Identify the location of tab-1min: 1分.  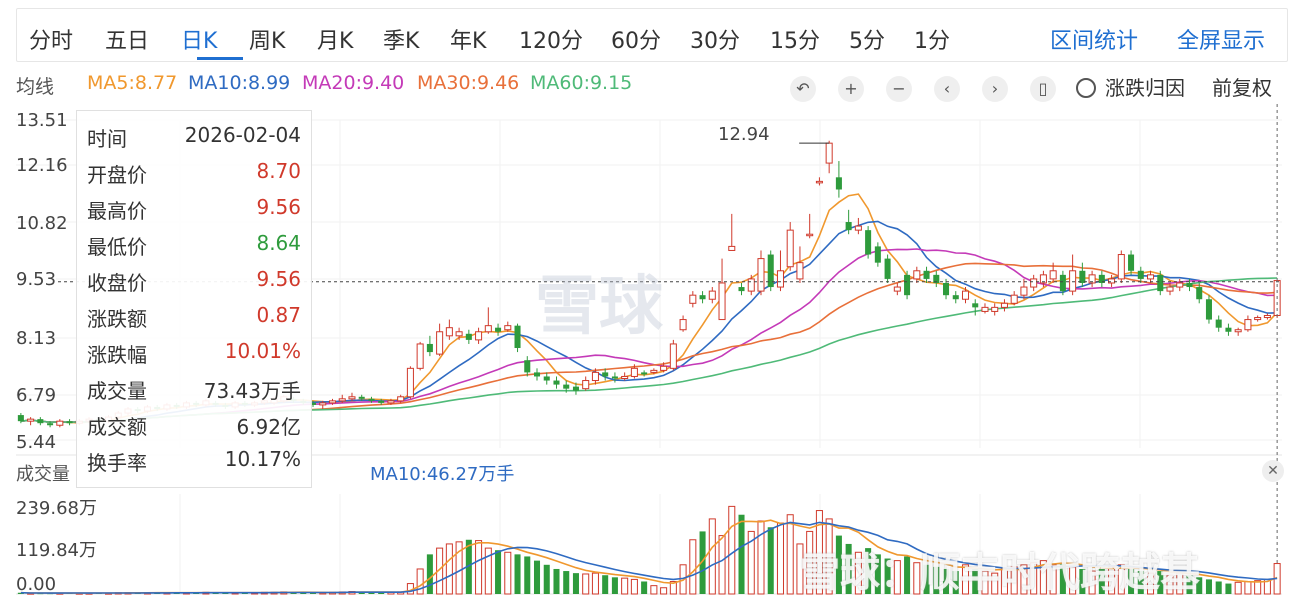
(932, 41).